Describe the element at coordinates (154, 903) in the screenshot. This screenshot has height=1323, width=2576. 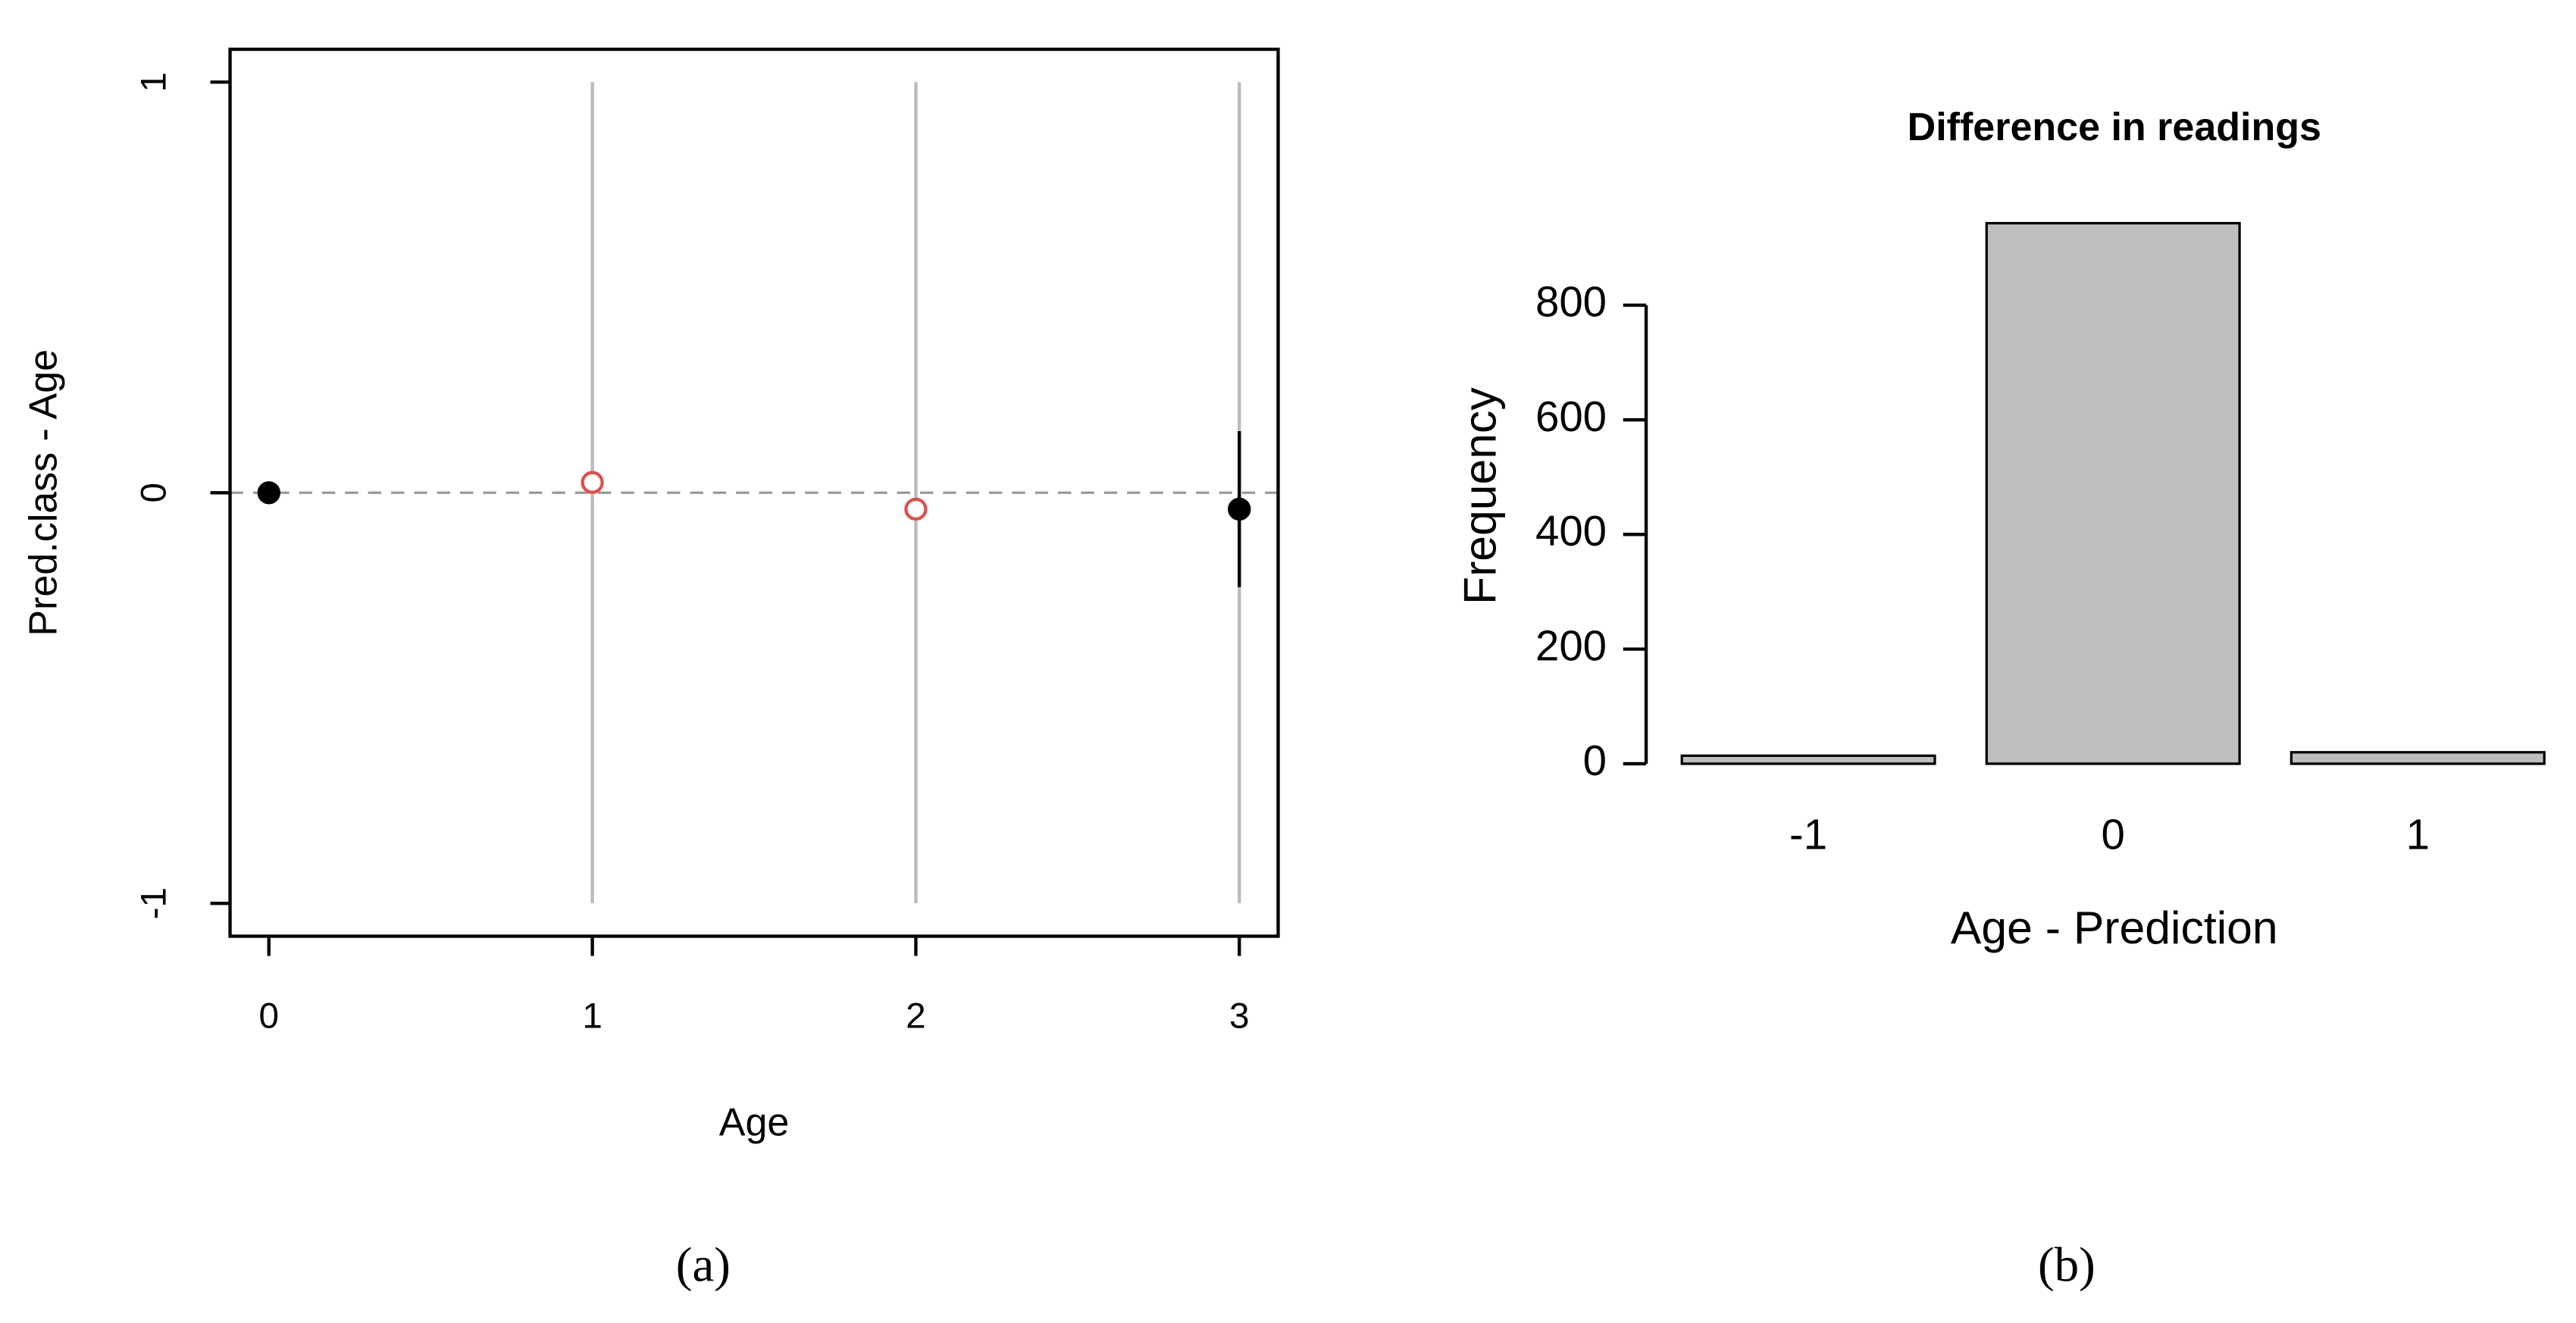
I see `y-tick-label: -1` at that location.